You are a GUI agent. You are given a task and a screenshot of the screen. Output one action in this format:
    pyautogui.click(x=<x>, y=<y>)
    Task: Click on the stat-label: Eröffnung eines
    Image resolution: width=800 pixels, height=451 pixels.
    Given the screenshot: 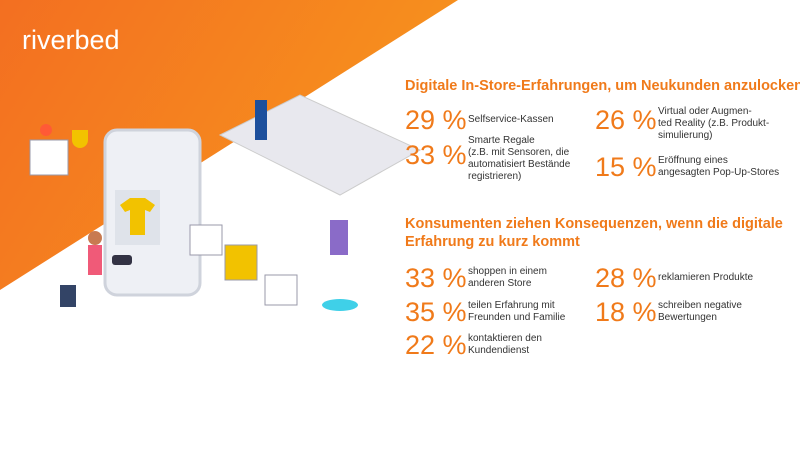 What is the action you would take?
    pyautogui.click(x=693, y=160)
    